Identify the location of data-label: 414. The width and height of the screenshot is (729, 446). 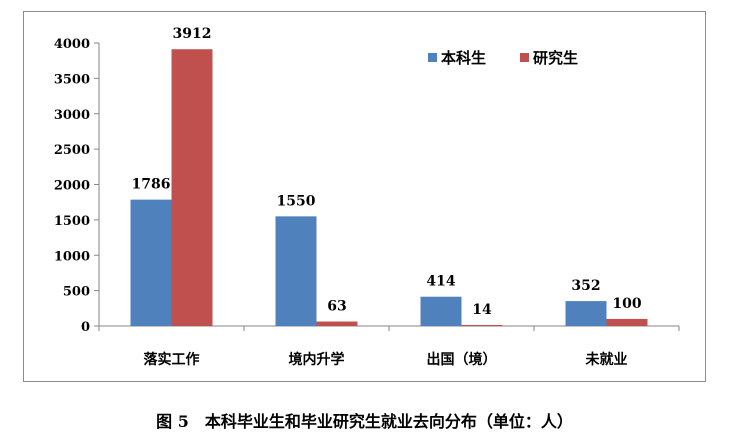
(440, 282).